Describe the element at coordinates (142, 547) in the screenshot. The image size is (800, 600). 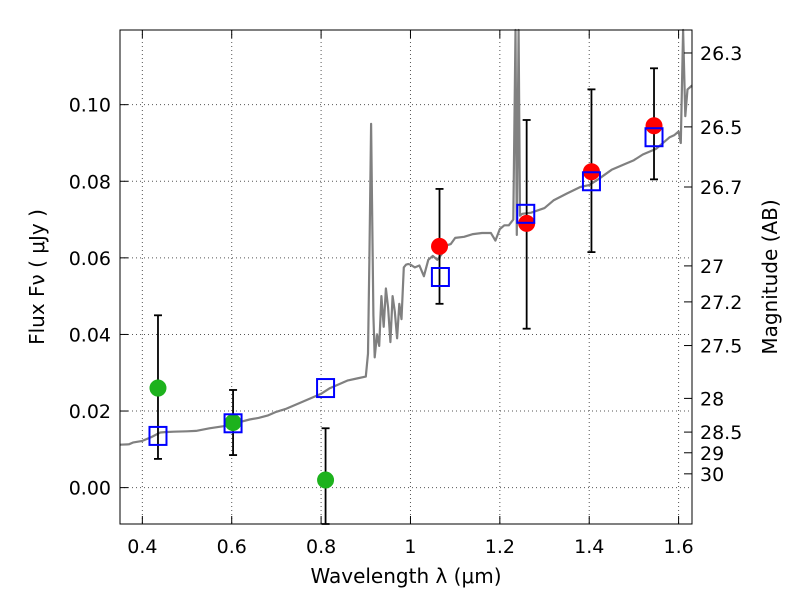
I see `x-tick-label: 0.4` at that location.